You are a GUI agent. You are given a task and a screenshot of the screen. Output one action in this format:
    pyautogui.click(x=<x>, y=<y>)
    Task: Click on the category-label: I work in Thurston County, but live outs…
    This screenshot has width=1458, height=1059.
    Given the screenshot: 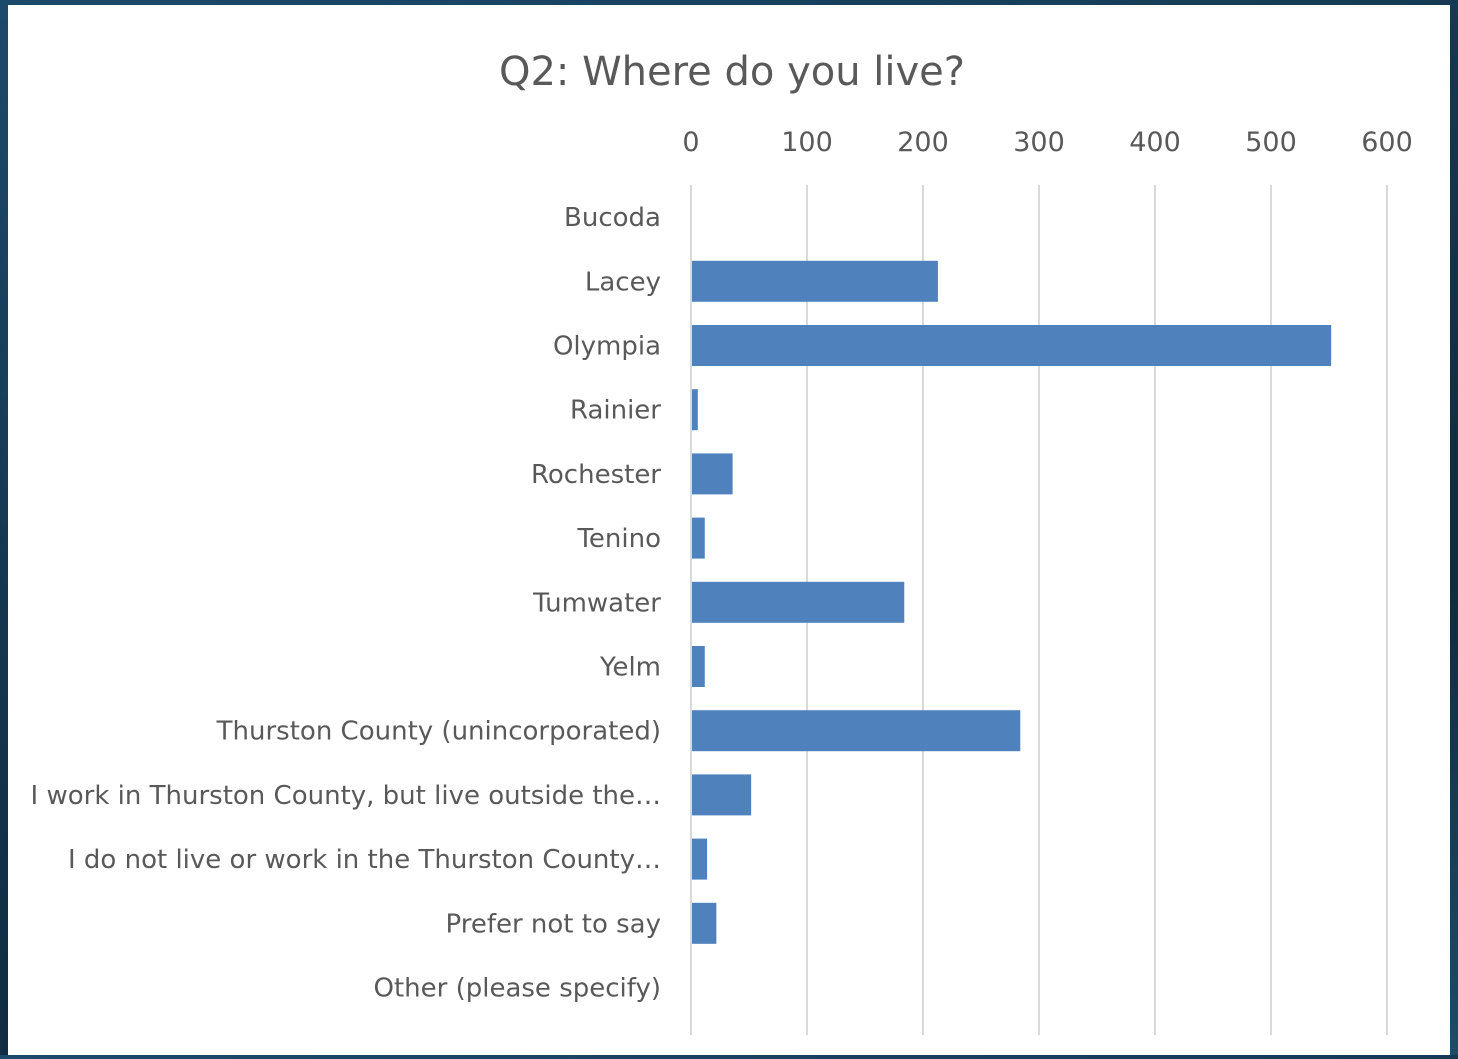 What is the action you would take?
    pyautogui.click(x=346, y=796)
    